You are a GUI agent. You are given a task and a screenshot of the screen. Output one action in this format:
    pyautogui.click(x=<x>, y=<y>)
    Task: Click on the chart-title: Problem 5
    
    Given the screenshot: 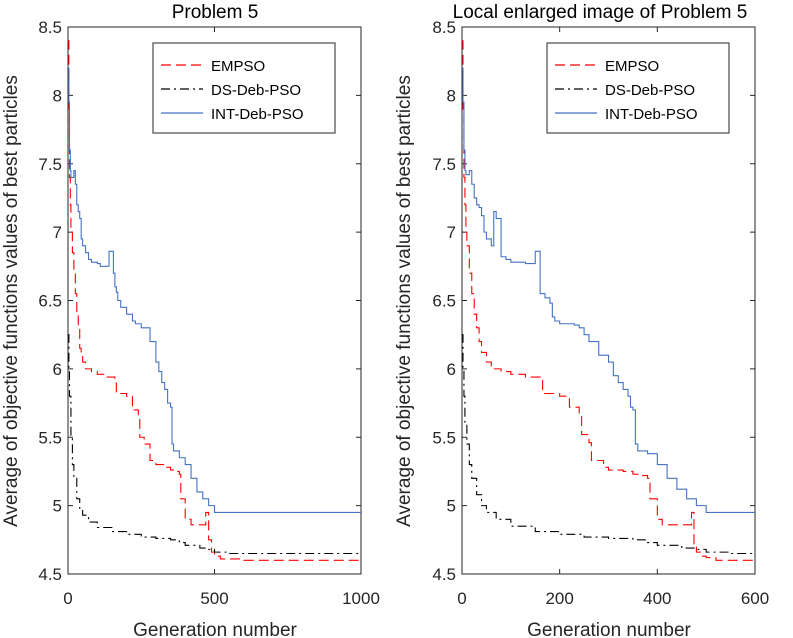 What is the action you would take?
    pyautogui.click(x=215, y=12)
    